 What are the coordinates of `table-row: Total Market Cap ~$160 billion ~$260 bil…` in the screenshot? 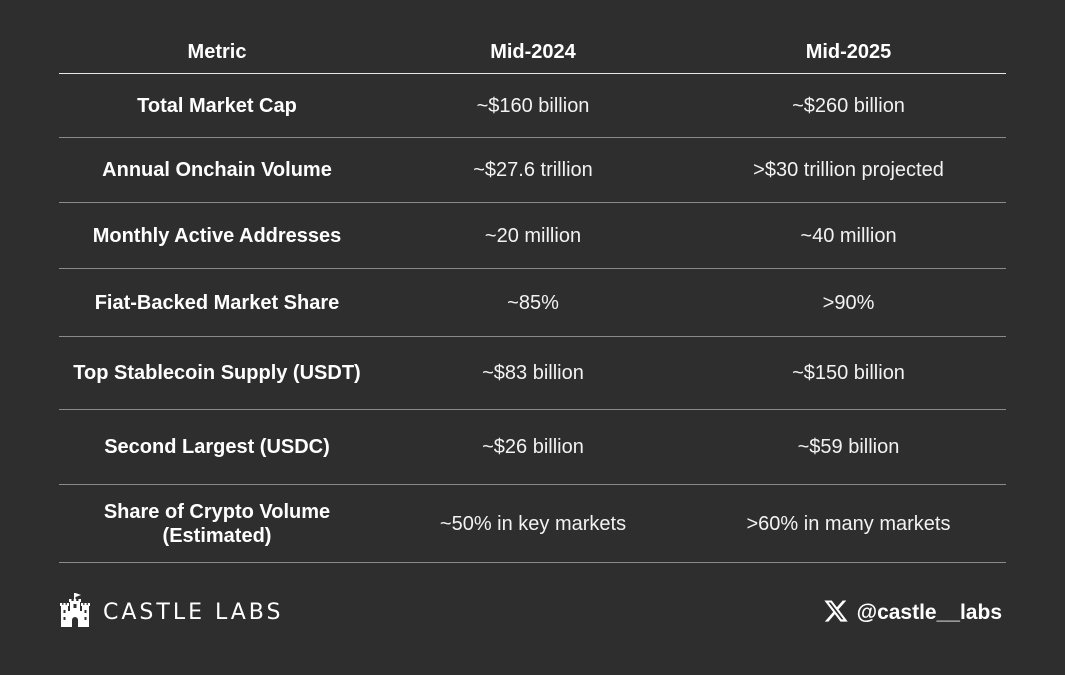 It's located at (532, 105).